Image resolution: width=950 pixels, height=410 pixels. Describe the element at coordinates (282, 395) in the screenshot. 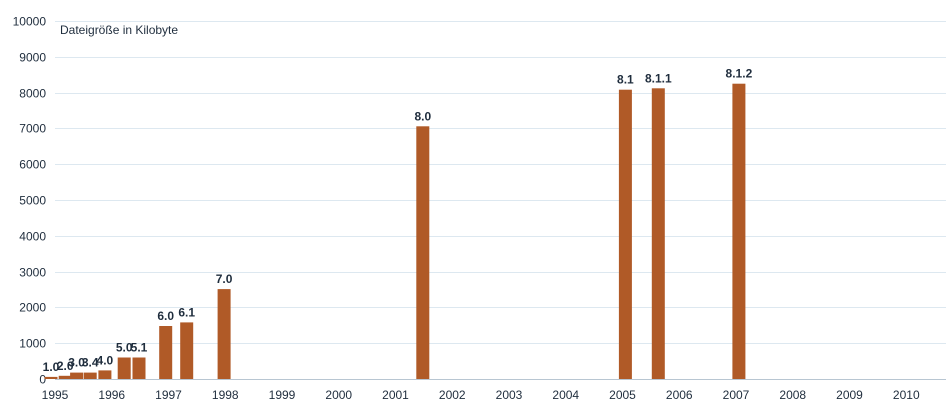

I see `x-tick-label: 1999` at that location.